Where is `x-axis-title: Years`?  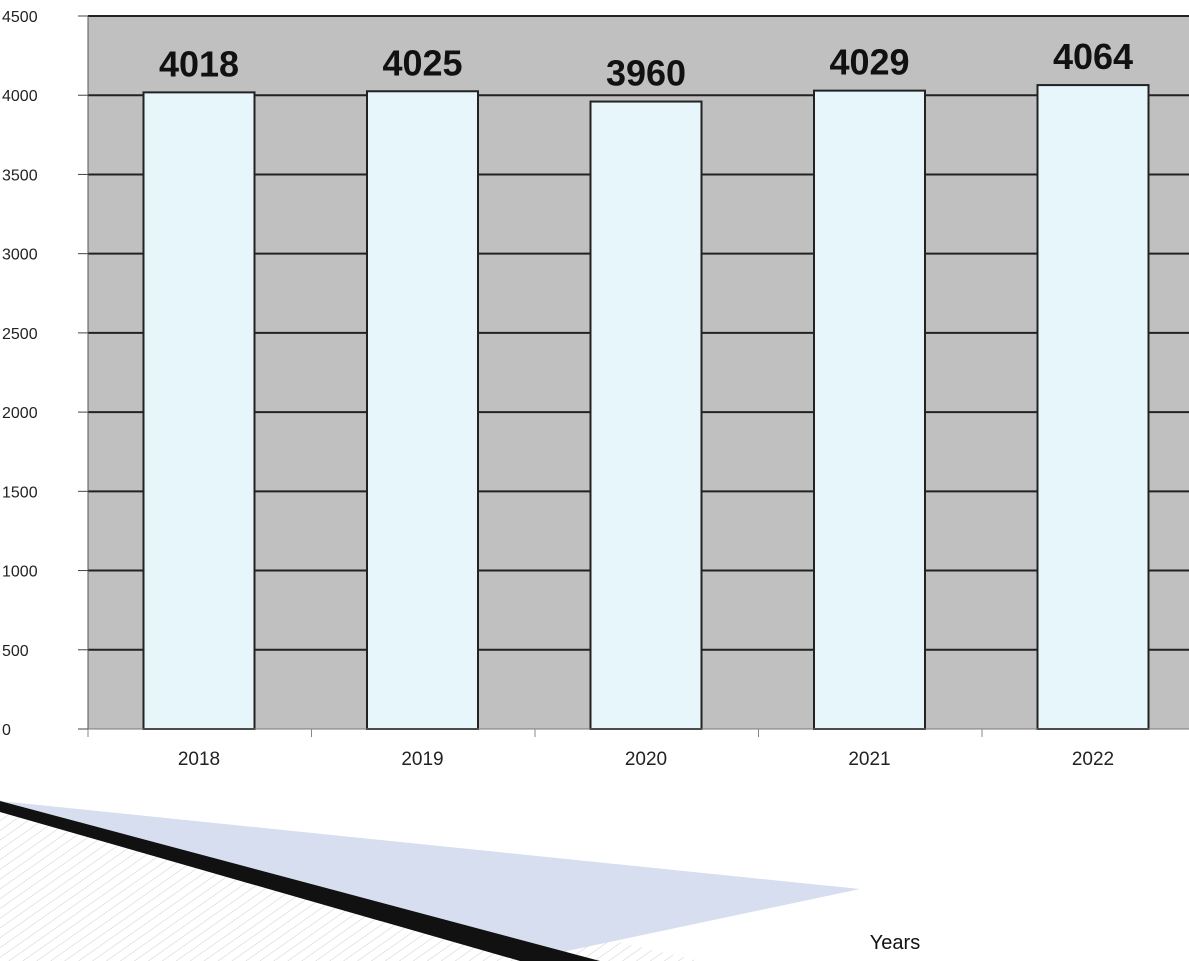
x-axis-title: Years is located at coordinates (895, 943).